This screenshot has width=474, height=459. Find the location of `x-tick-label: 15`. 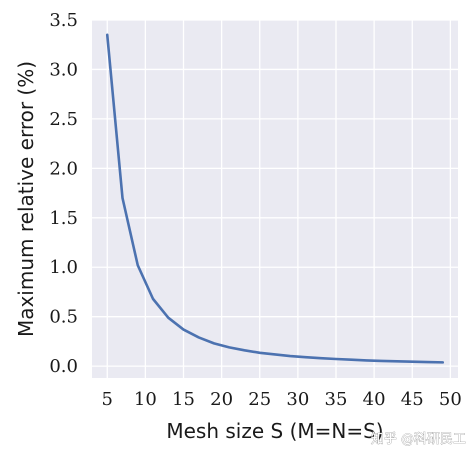

x-tick-label: 15 is located at coordinates (183, 399).